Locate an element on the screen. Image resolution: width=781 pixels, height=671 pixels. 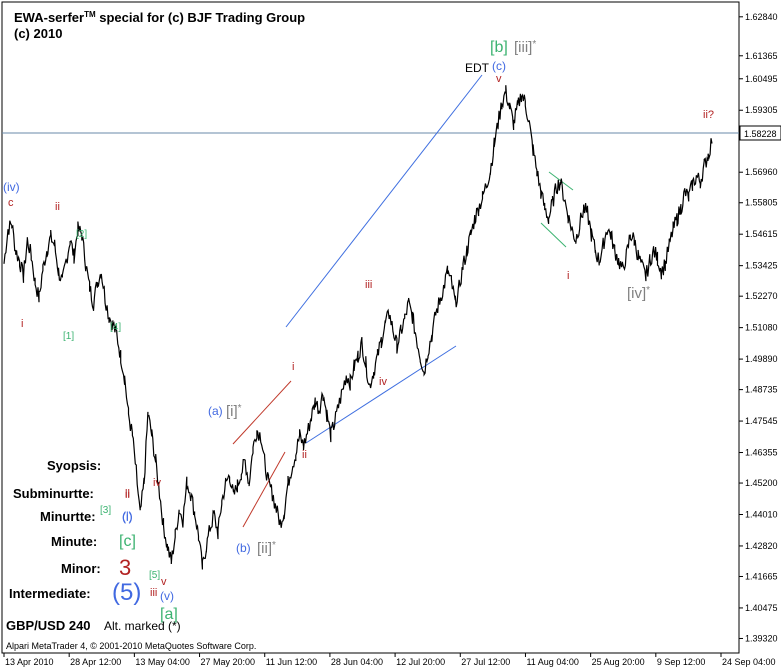
y-tick-label: 1.46355 is located at coordinates (761, 453).